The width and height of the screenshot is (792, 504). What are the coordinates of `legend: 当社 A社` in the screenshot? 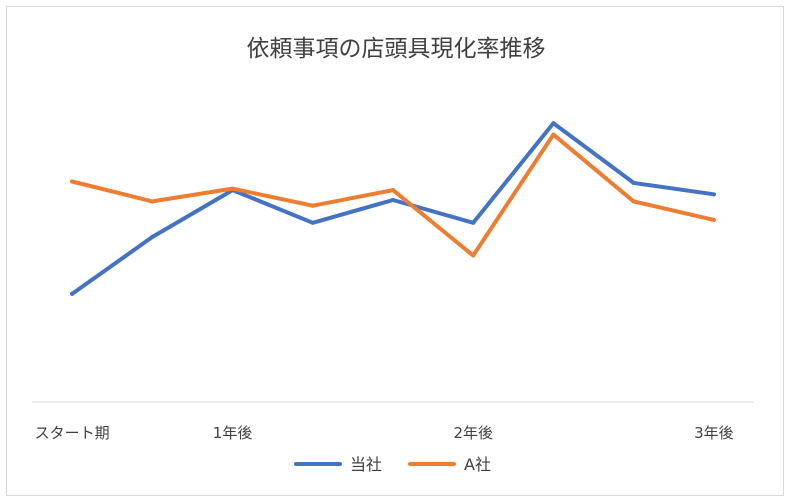 It's located at (392, 464).